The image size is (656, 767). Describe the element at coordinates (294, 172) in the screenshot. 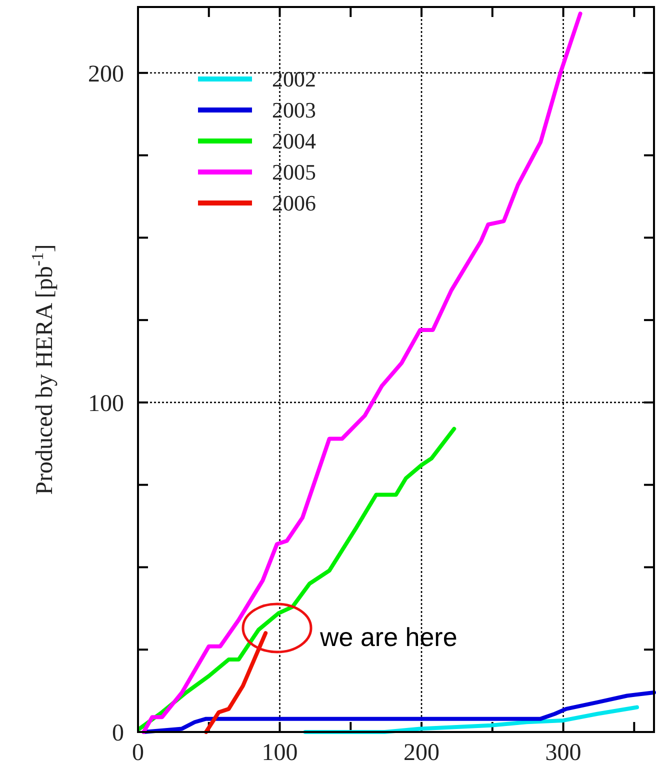

I see `legend-label: 2005` at that location.